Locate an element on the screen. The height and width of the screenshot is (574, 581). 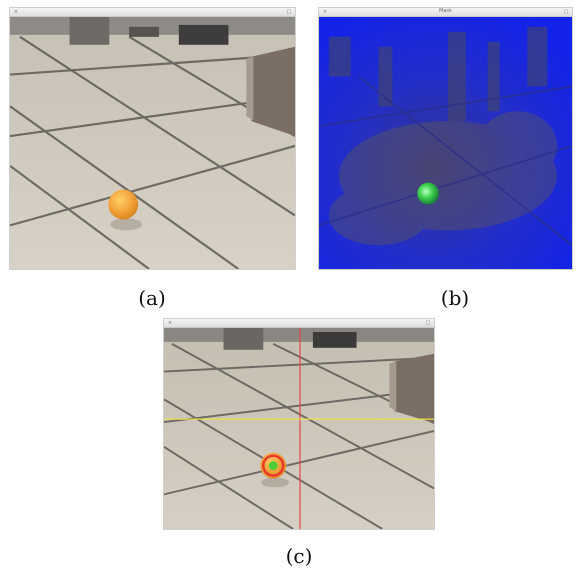
detection-ring is located at coordinates (273, 465).